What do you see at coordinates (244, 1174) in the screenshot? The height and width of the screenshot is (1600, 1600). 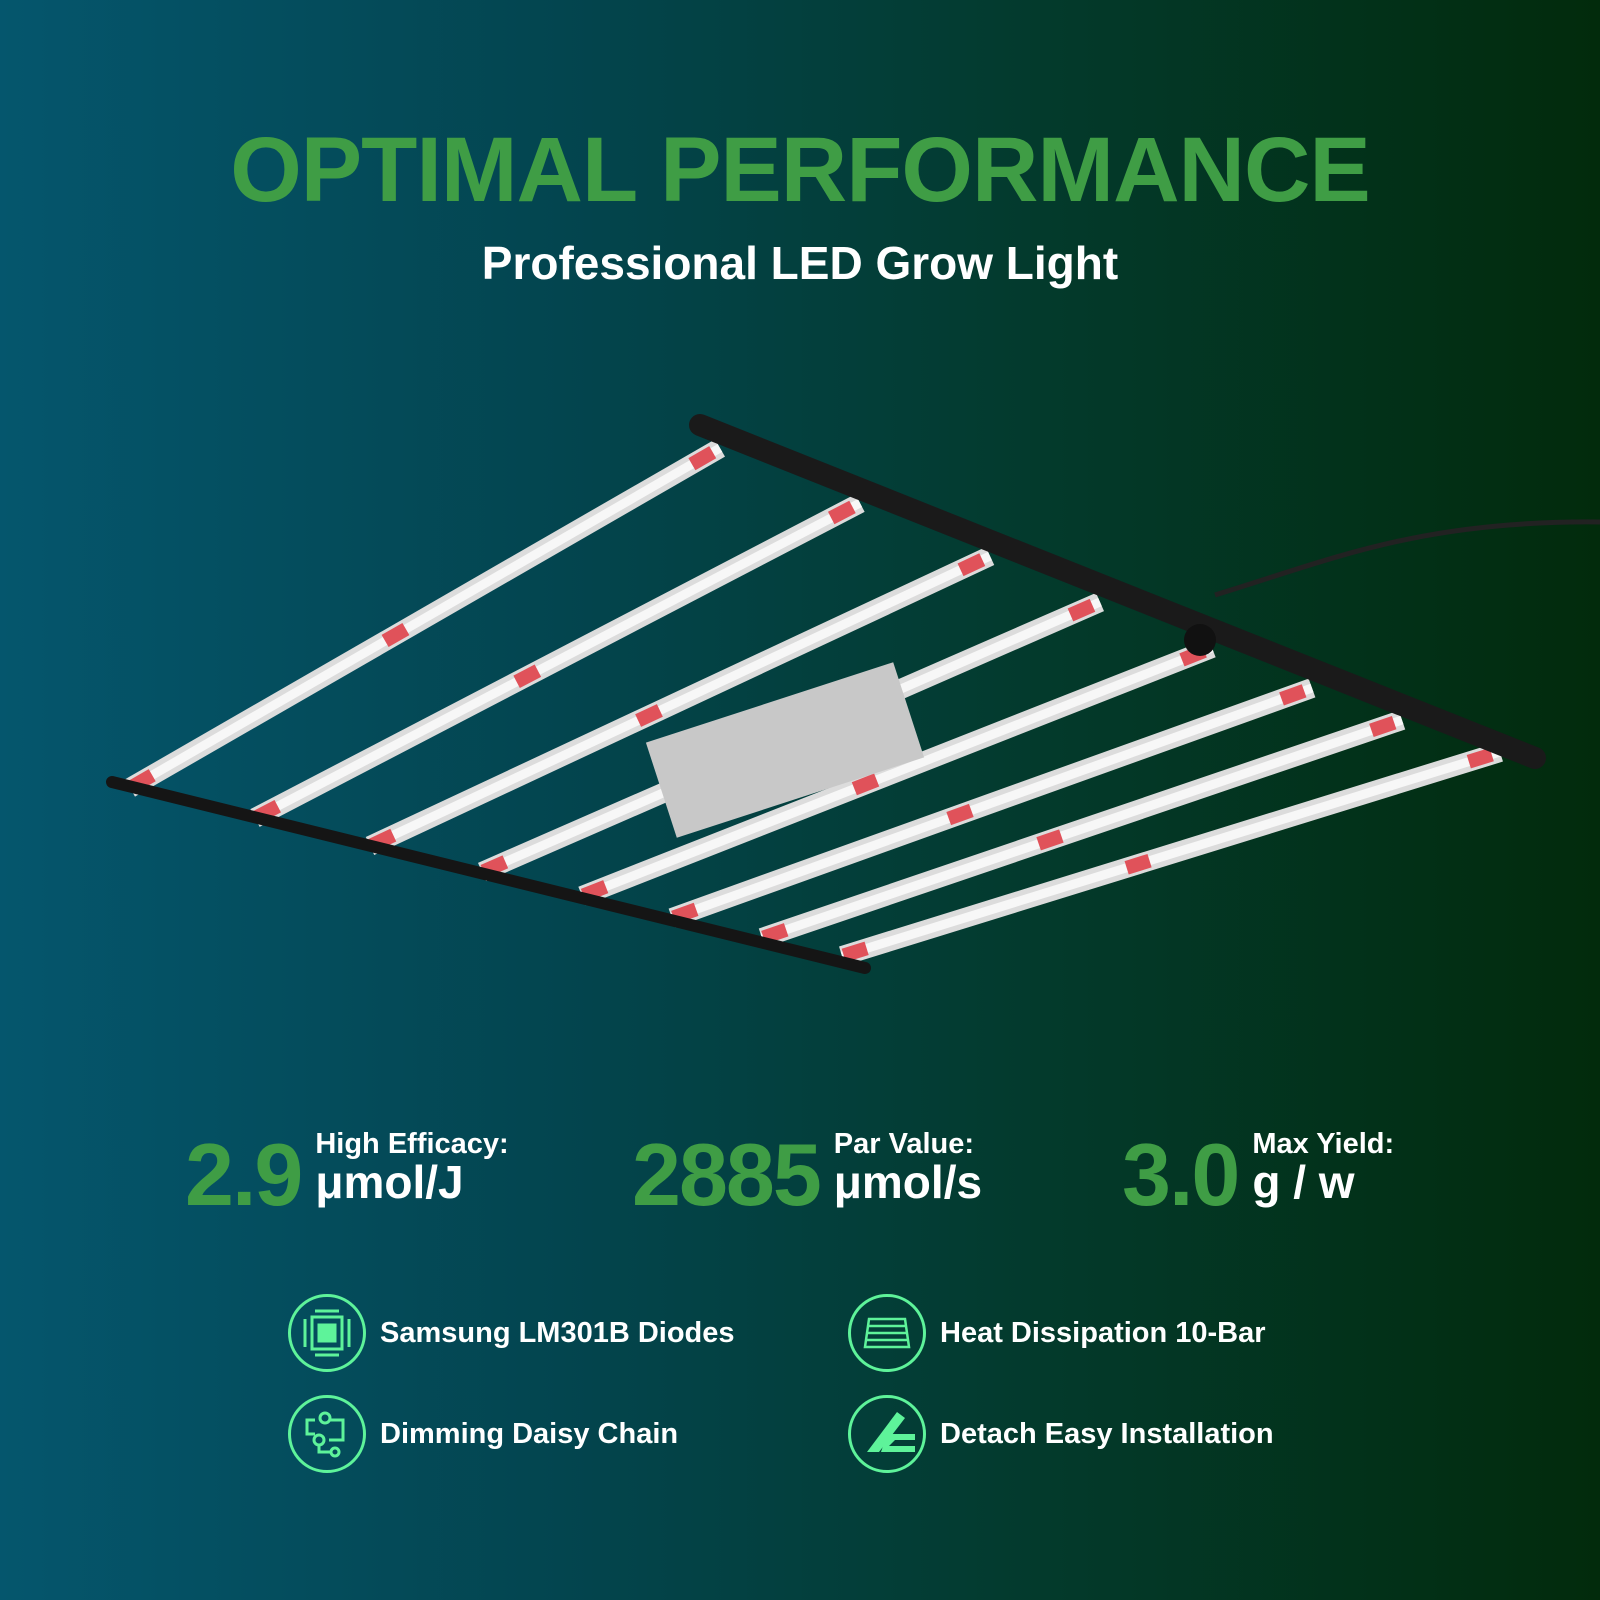 I see `stat-value: 2.9` at bounding box center [244, 1174].